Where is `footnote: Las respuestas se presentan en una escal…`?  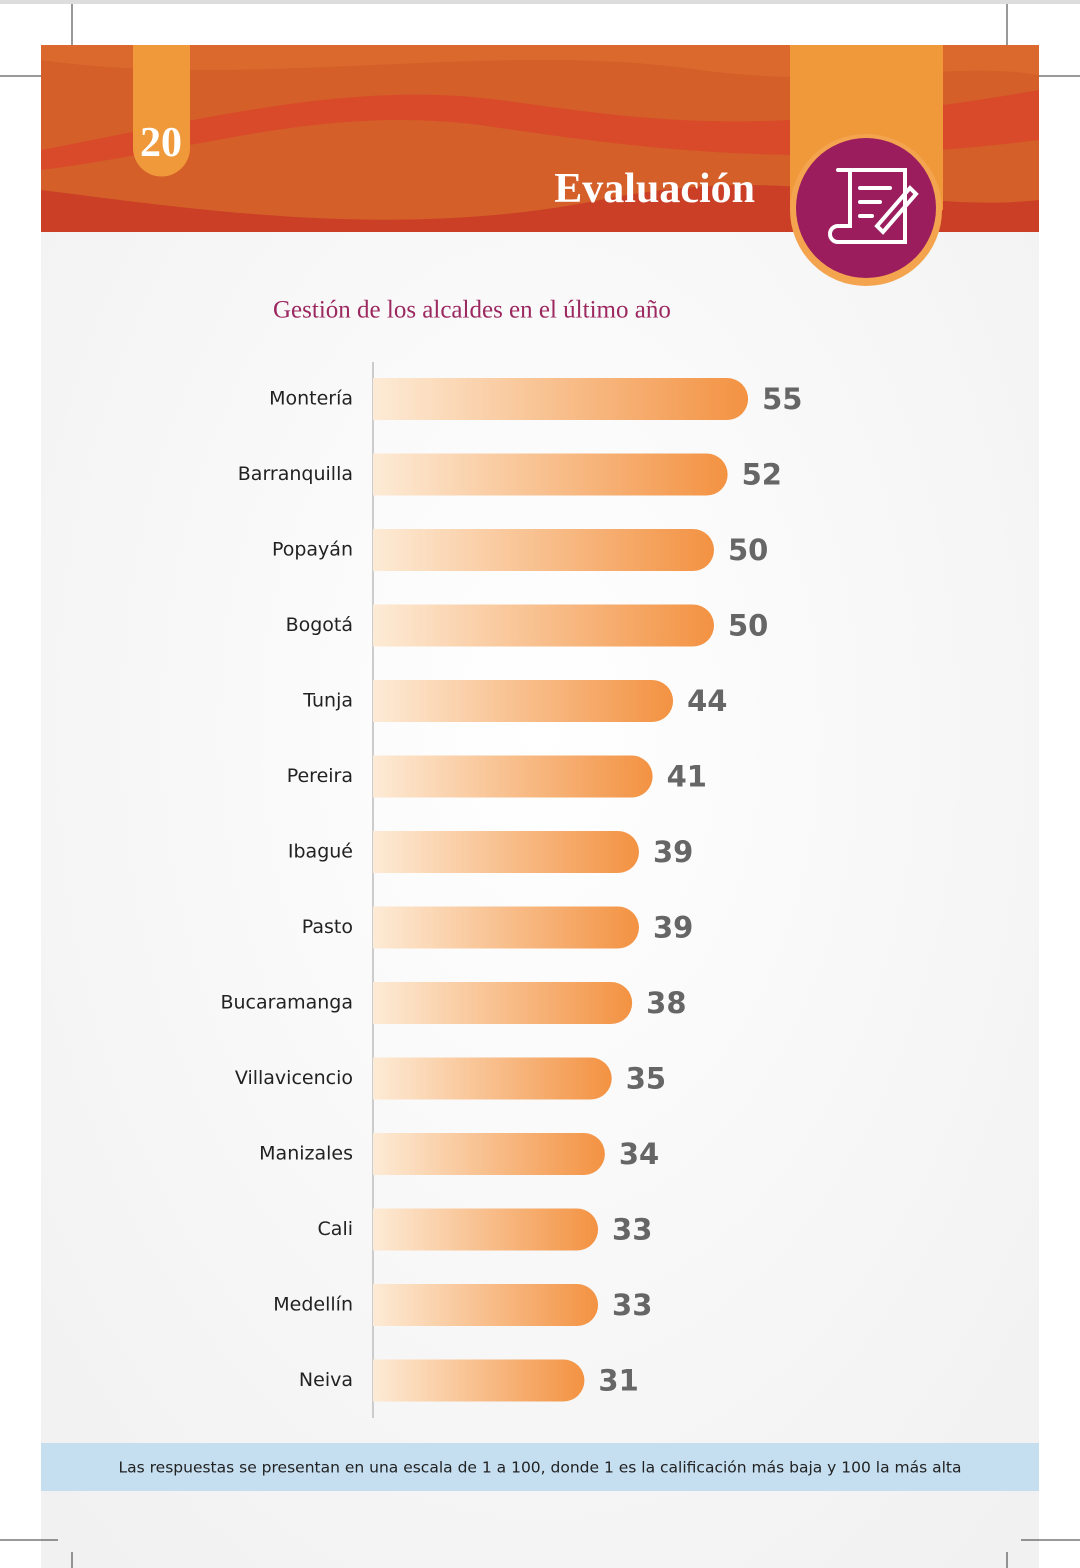
footnote: Las respuestas se presentan en una escal… is located at coordinates (540, 1468).